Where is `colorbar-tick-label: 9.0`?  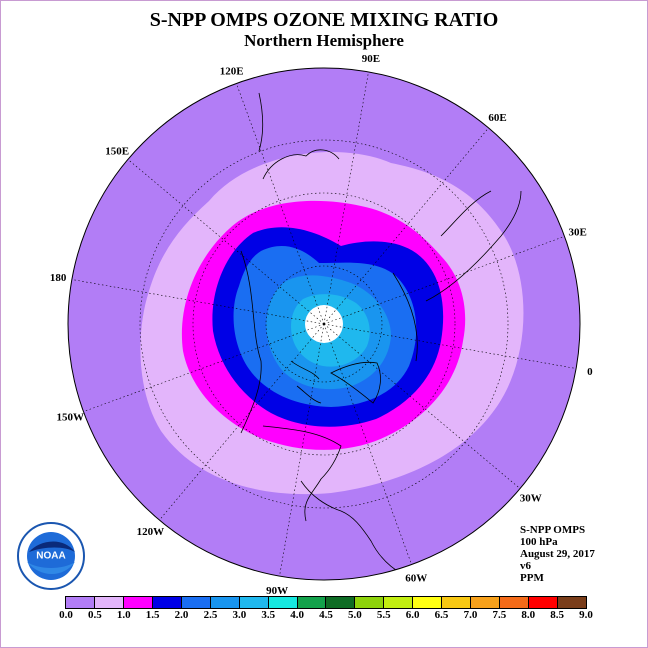
colorbar-tick-label: 9.0 is located at coordinates (586, 615).